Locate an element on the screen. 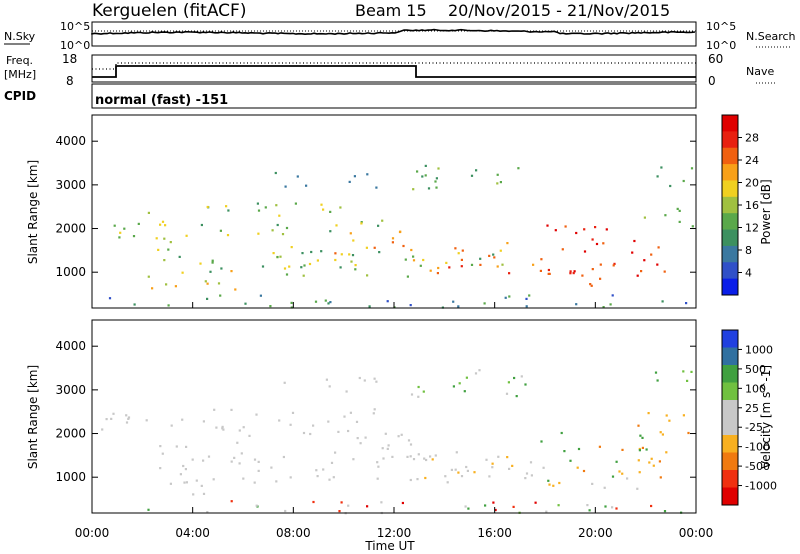 Image resolution: width=800 pixels, height=554 pixels. colorbar-tick: -500 is located at coordinates (757, 466).